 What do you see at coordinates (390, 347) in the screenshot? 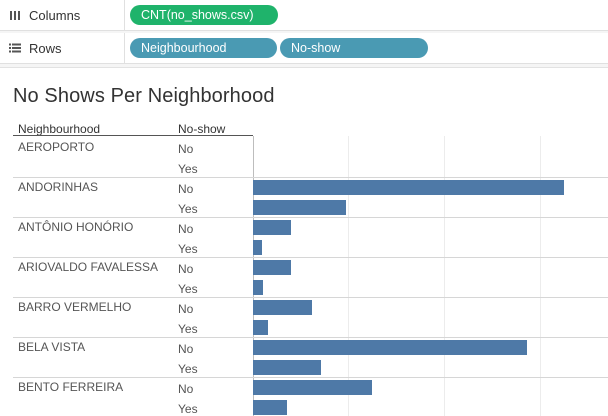
I see `bar-bela-vista-no` at bounding box center [390, 347].